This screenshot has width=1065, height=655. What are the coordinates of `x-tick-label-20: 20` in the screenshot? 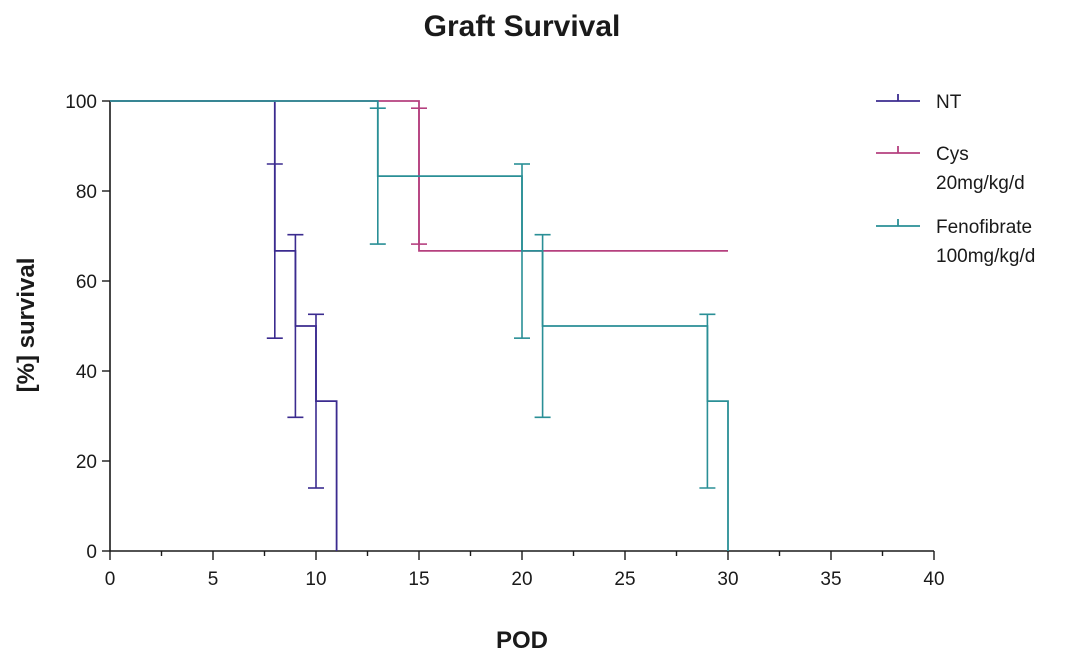 It's located at (521, 579).